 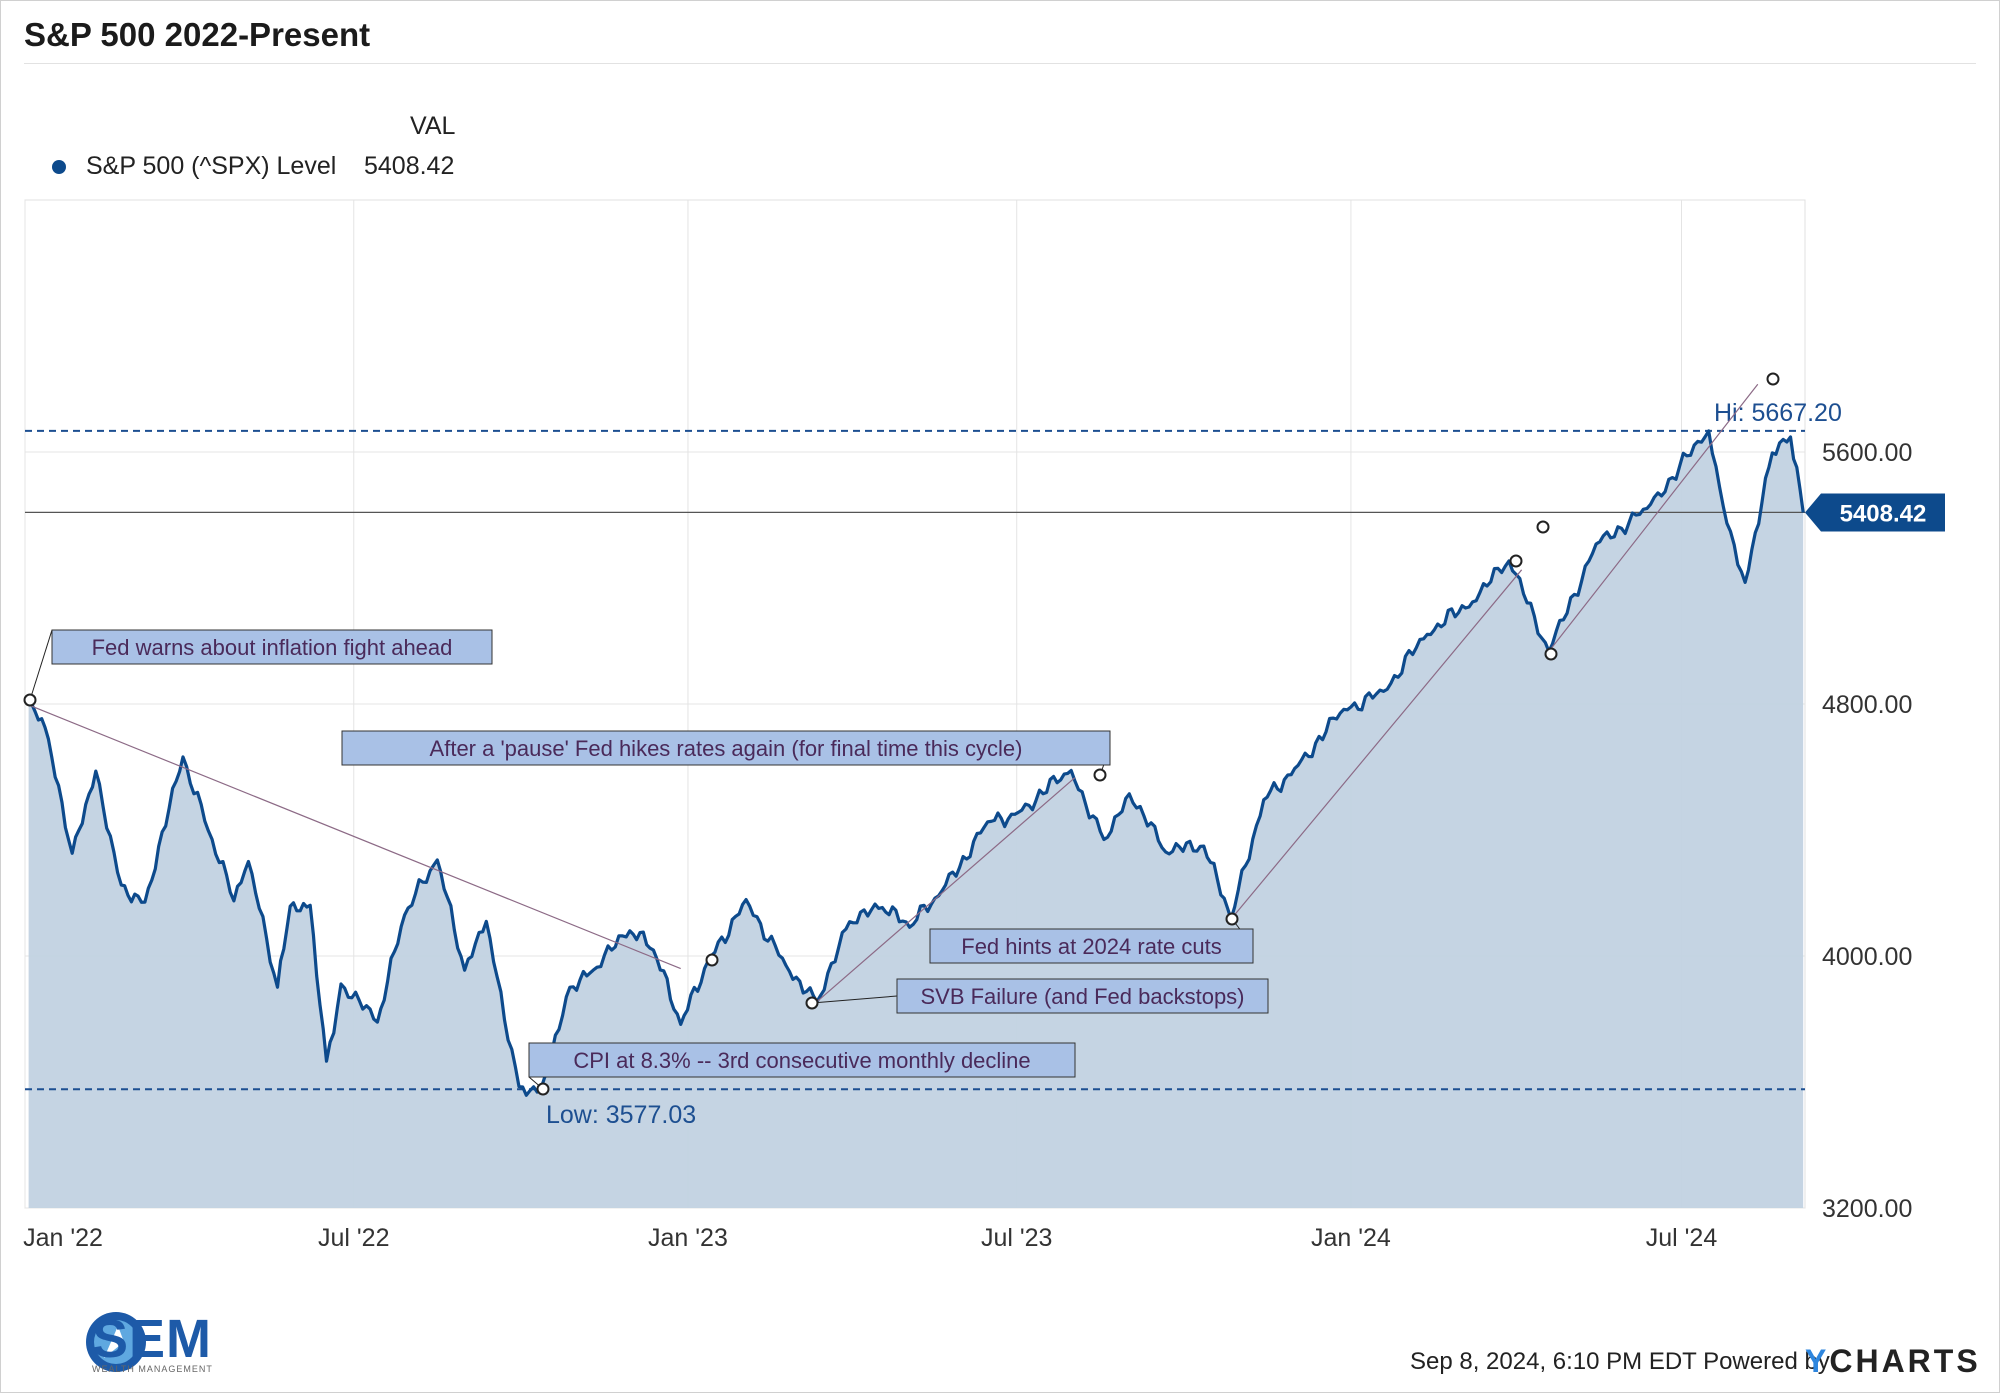 I want to click on logo-subtitle: WEALTH MANAGEMENT, so click(x=152, y=1369).